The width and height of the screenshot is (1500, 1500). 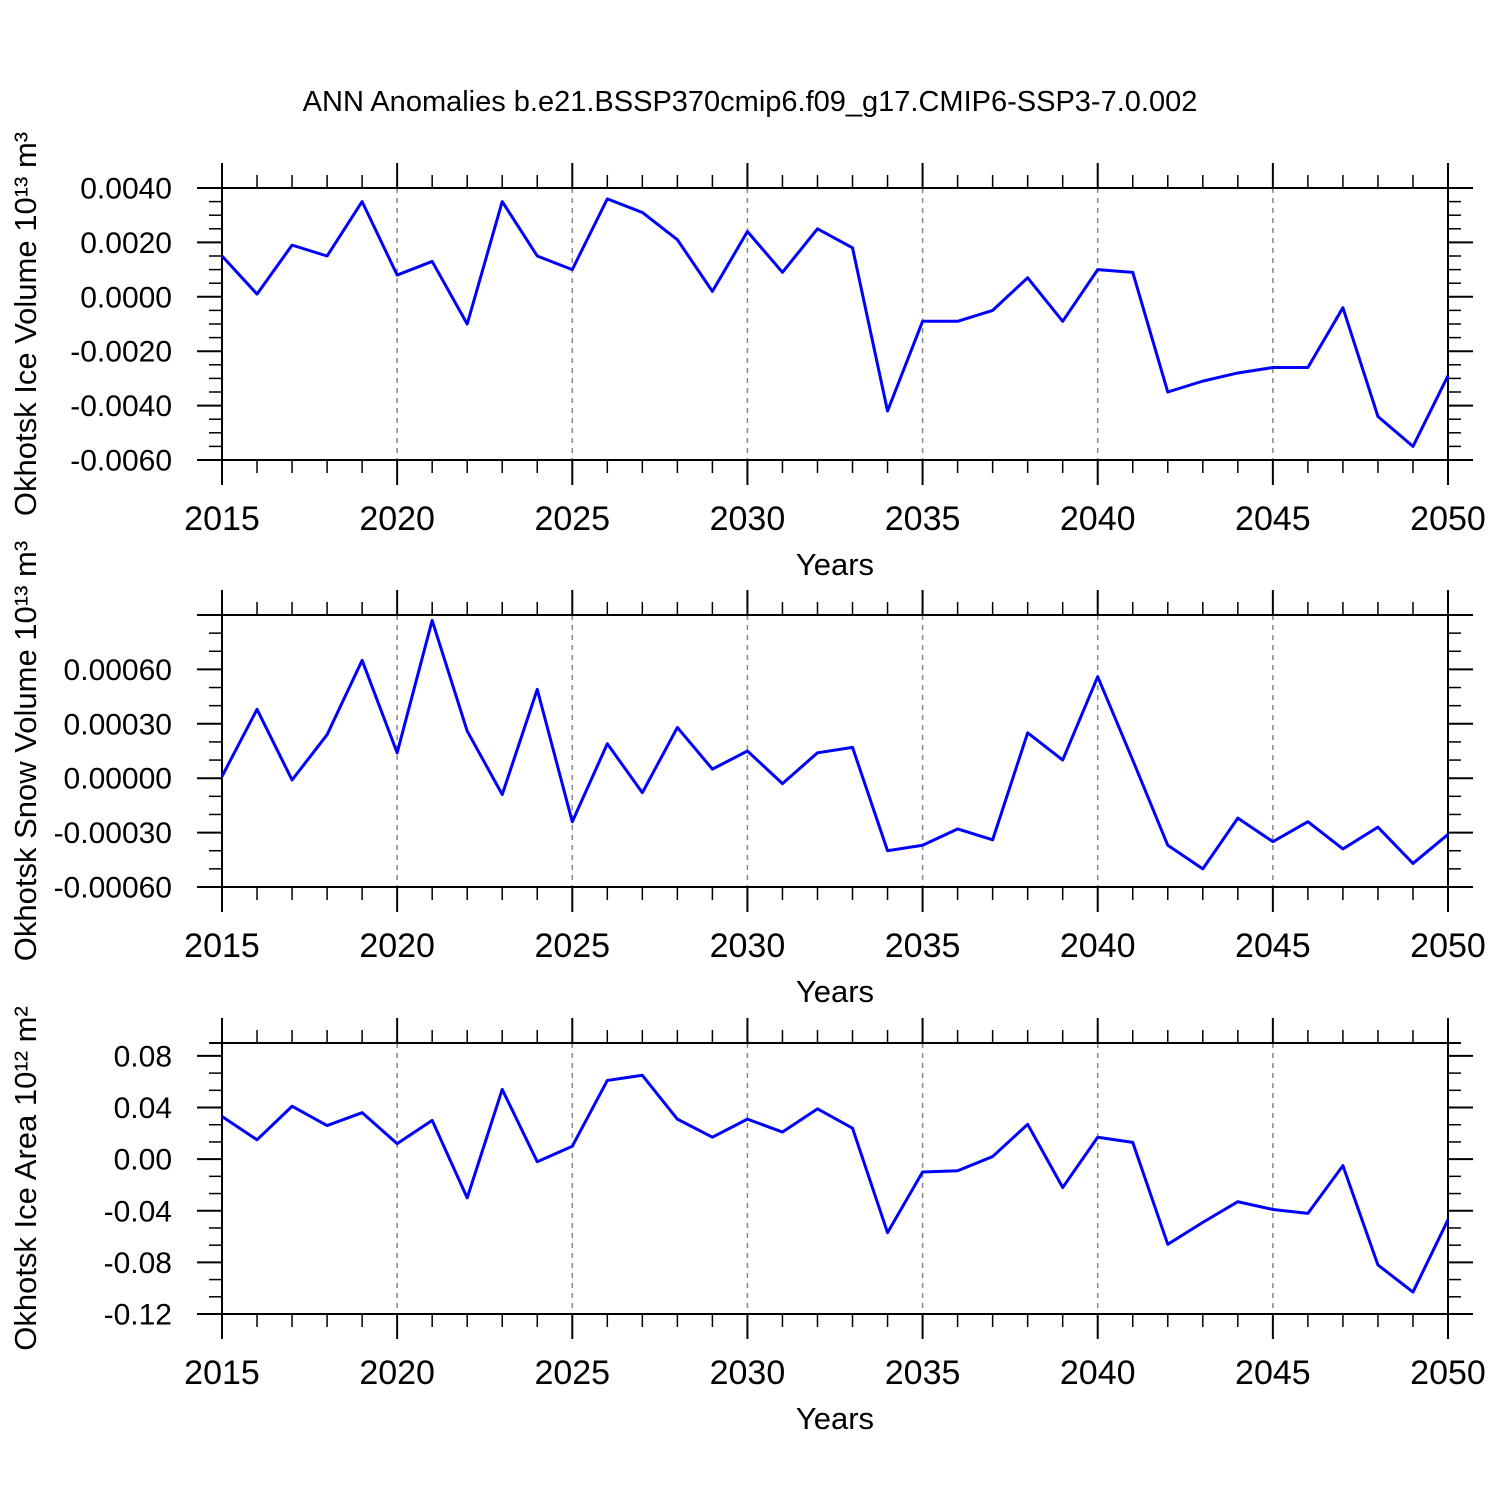 I want to click on y-tick-label: -0.0040, so click(x=121, y=406).